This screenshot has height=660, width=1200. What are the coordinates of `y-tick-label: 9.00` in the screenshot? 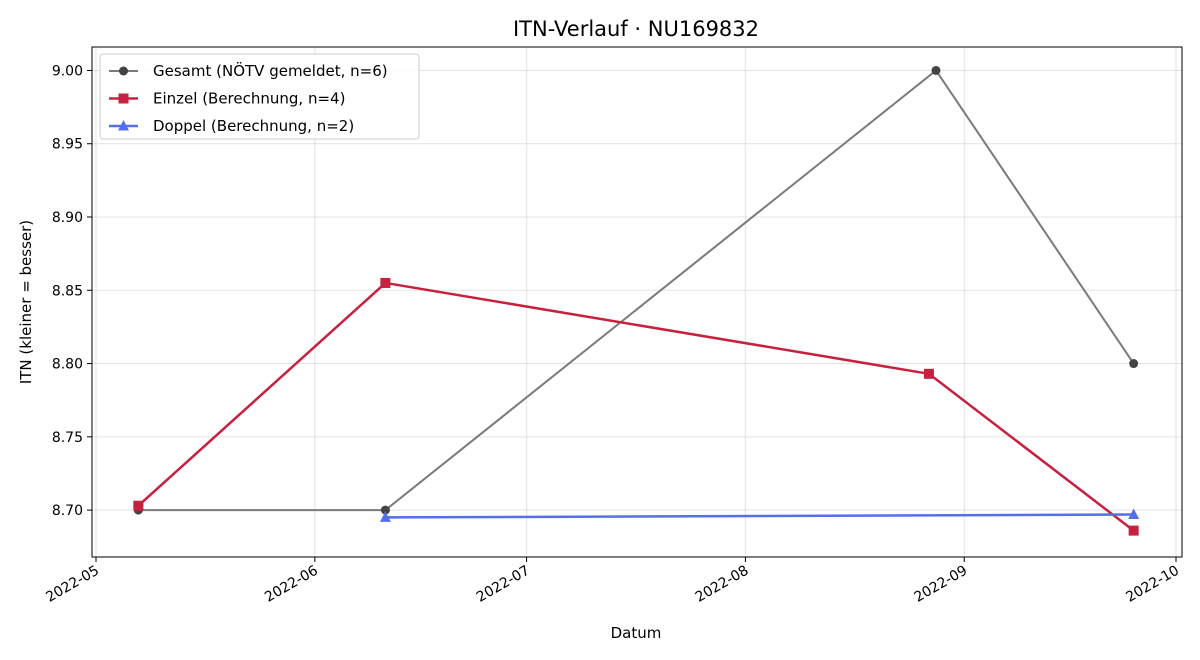 It's located at (67, 71).